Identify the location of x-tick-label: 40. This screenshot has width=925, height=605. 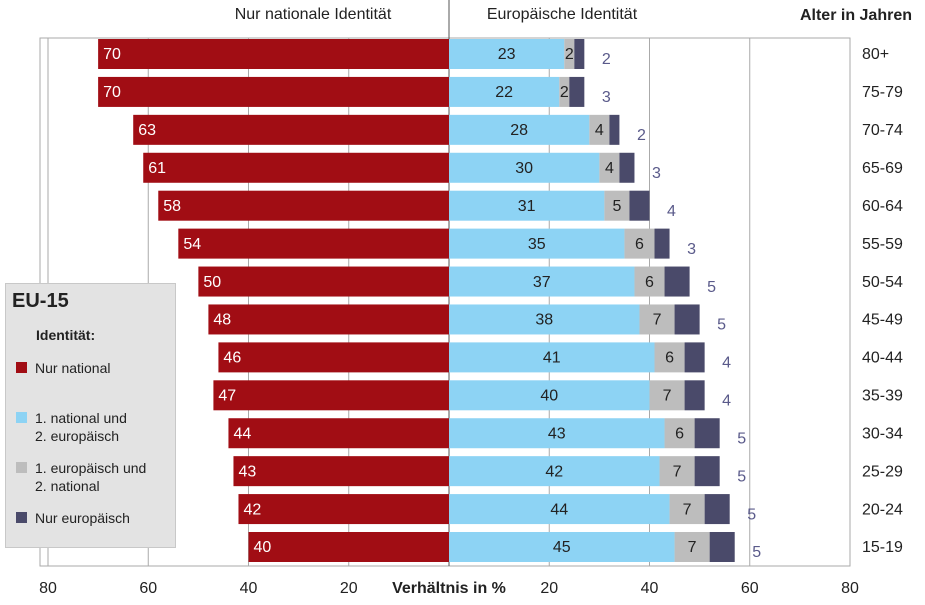
(249, 588).